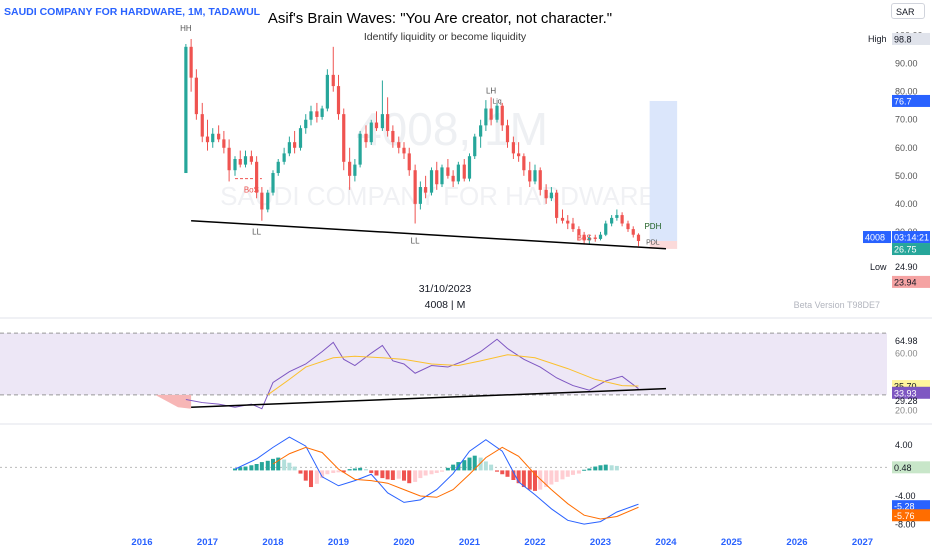 Image resolution: width=932 pixels, height=550 pixels. I want to click on countdown-tag-bg, so click(911, 237).